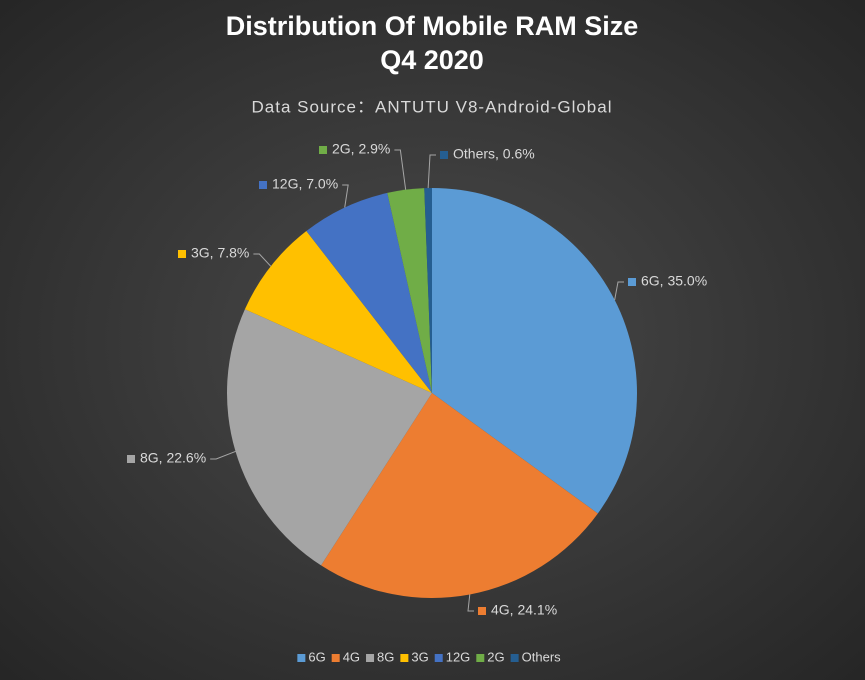 The height and width of the screenshot is (680, 865). What do you see at coordinates (385, 656) in the screenshot?
I see `legend-label: 8G` at bounding box center [385, 656].